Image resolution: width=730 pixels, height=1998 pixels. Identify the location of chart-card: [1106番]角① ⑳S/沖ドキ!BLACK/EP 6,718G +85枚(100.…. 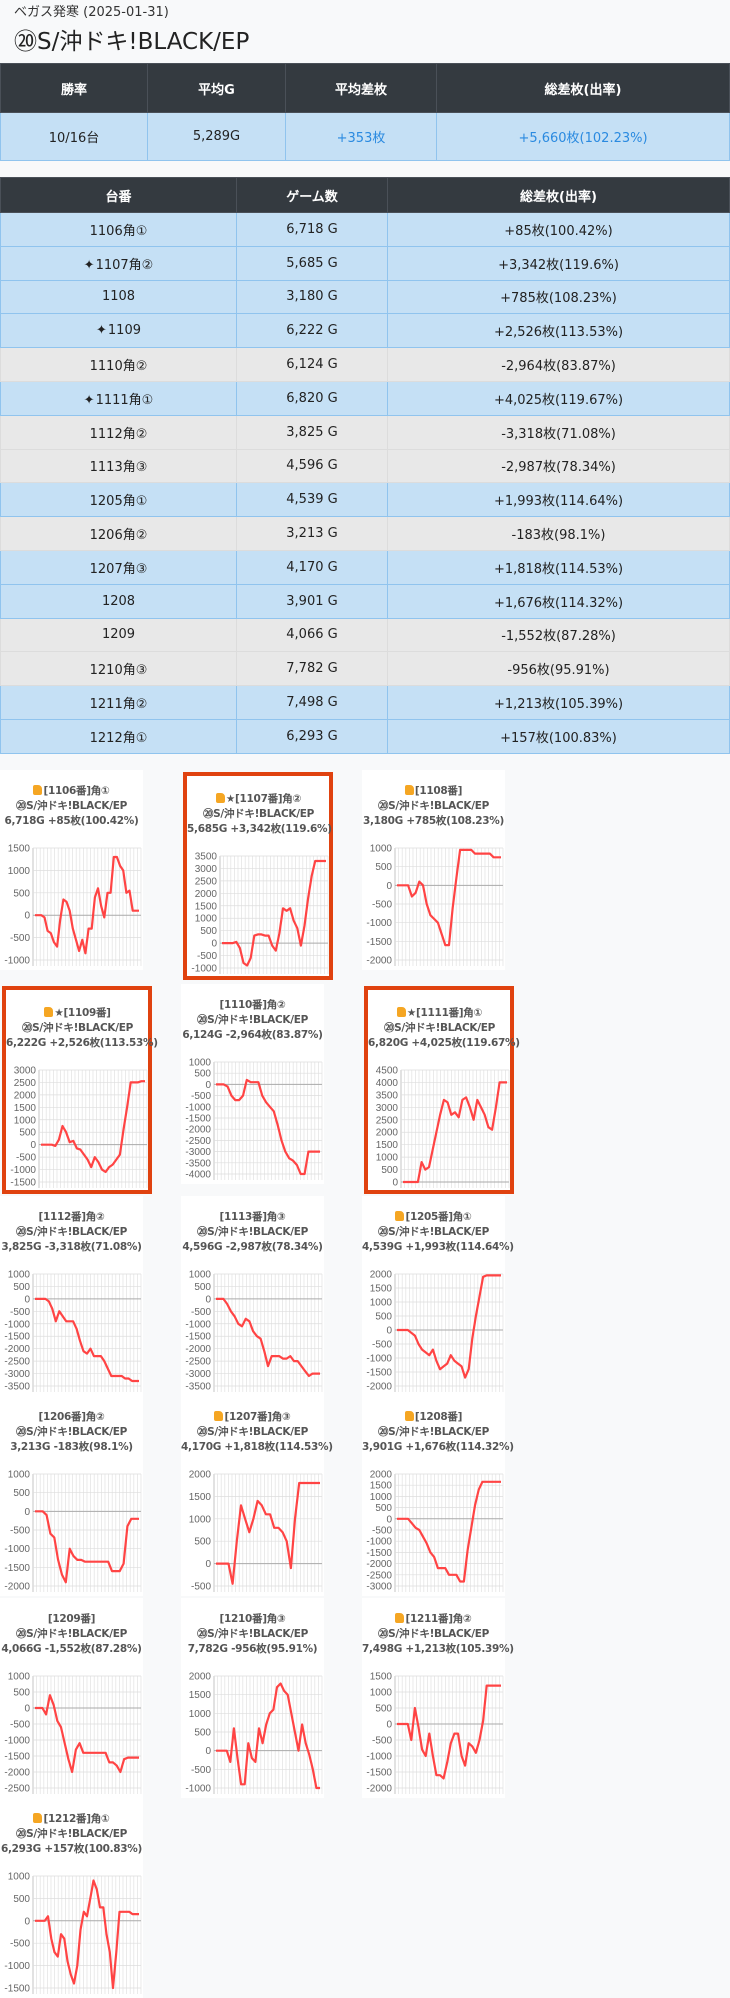
(71, 870).